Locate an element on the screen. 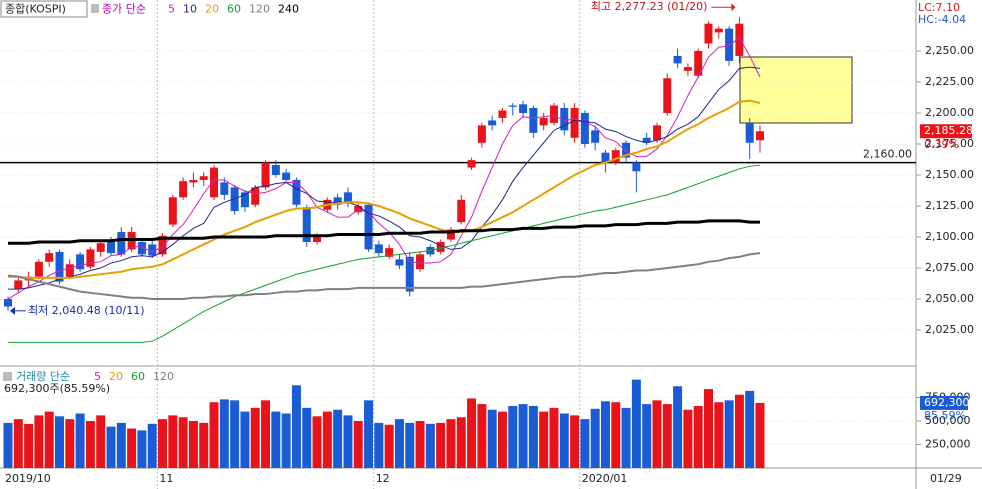 The height and width of the screenshot is (489, 982). y-tick-label: 2,225.00 is located at coordinates (949, 81).